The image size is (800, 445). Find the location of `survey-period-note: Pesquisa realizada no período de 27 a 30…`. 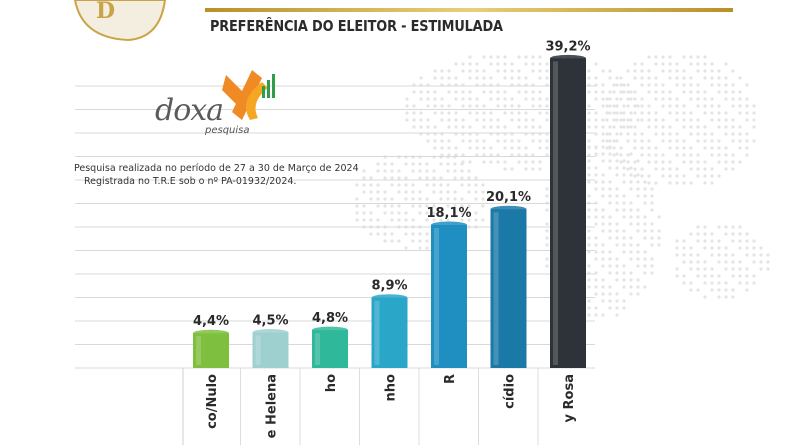

survey-period-note: Pesquisa realizada no período de 27 a 30… is located at coordinates (216, 168).